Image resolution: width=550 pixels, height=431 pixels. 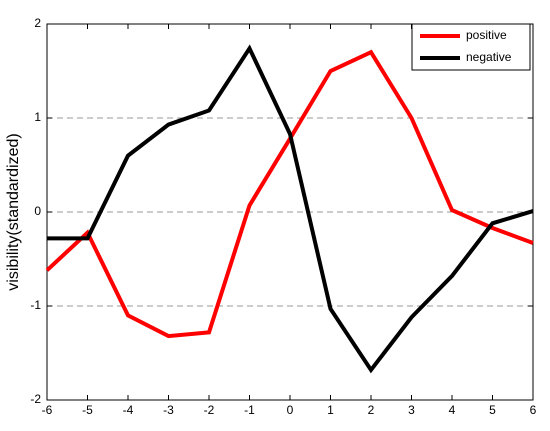 What do you see at coordinates (168, 410) in the screenshot?
I see `x-tick-label: -3` at bounding box center [168, 410].